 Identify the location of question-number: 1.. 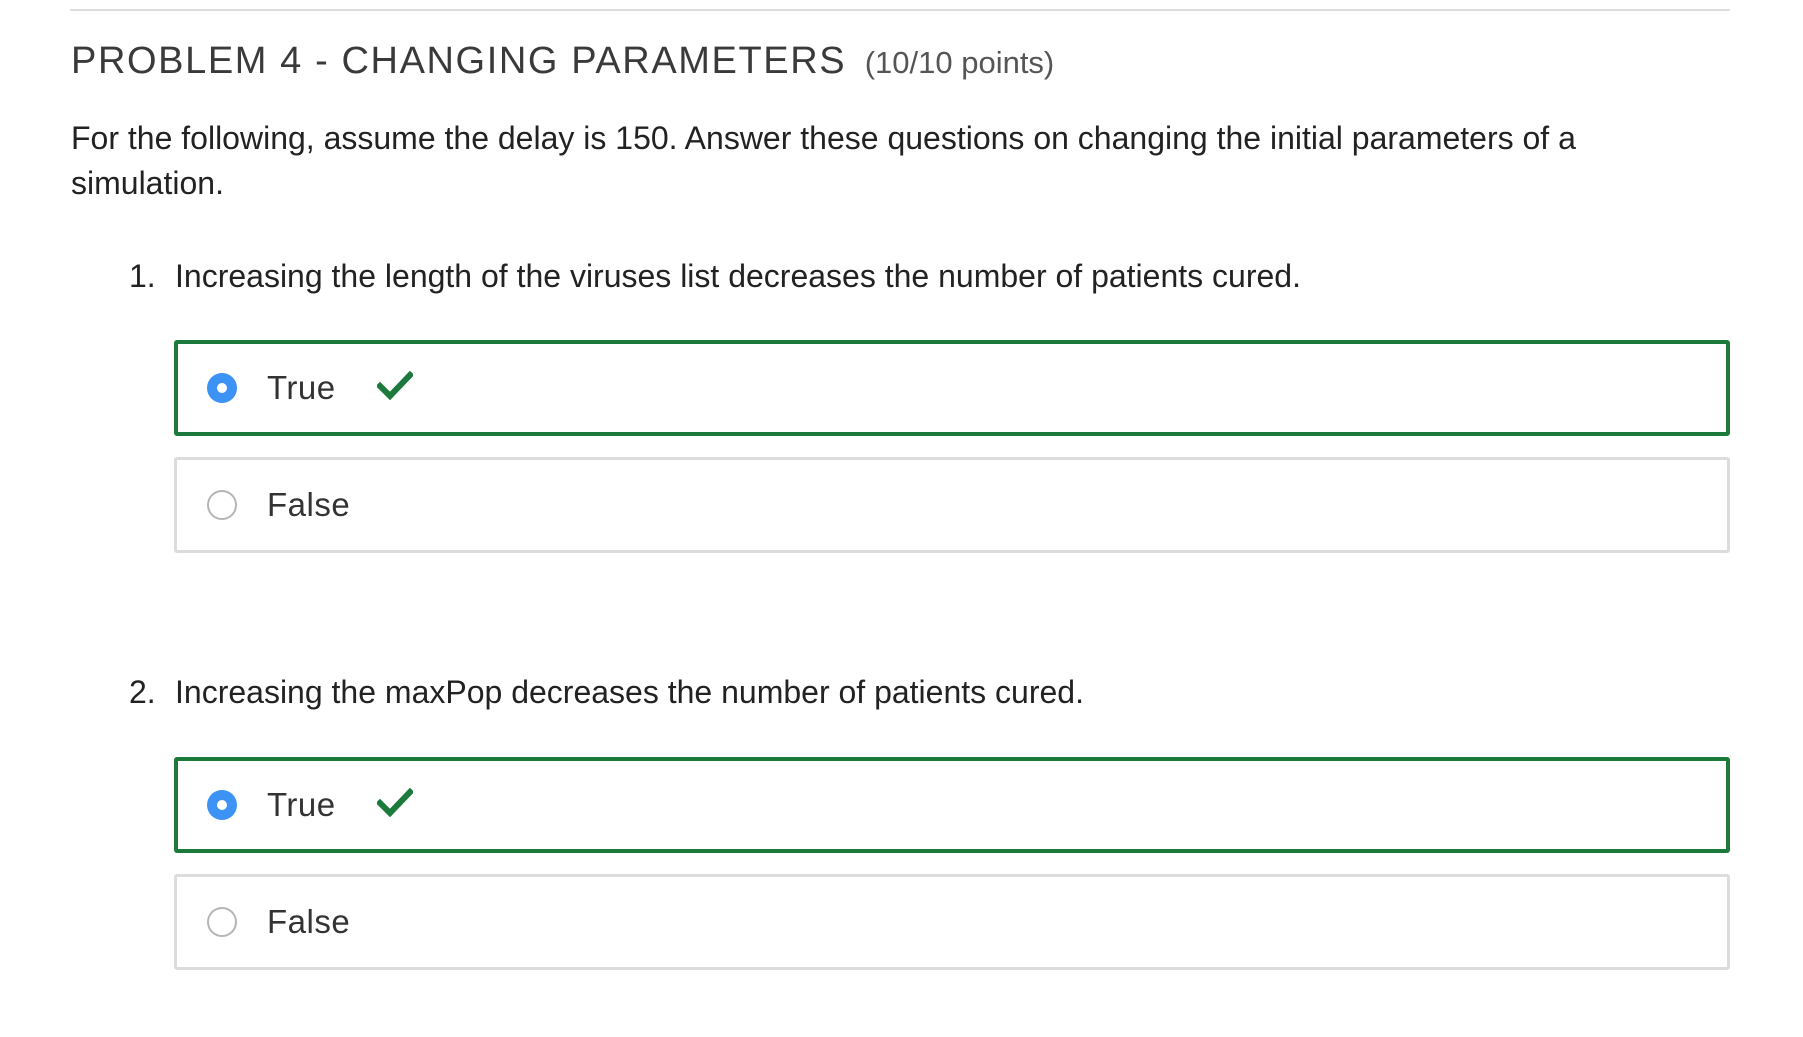
(142, 276).